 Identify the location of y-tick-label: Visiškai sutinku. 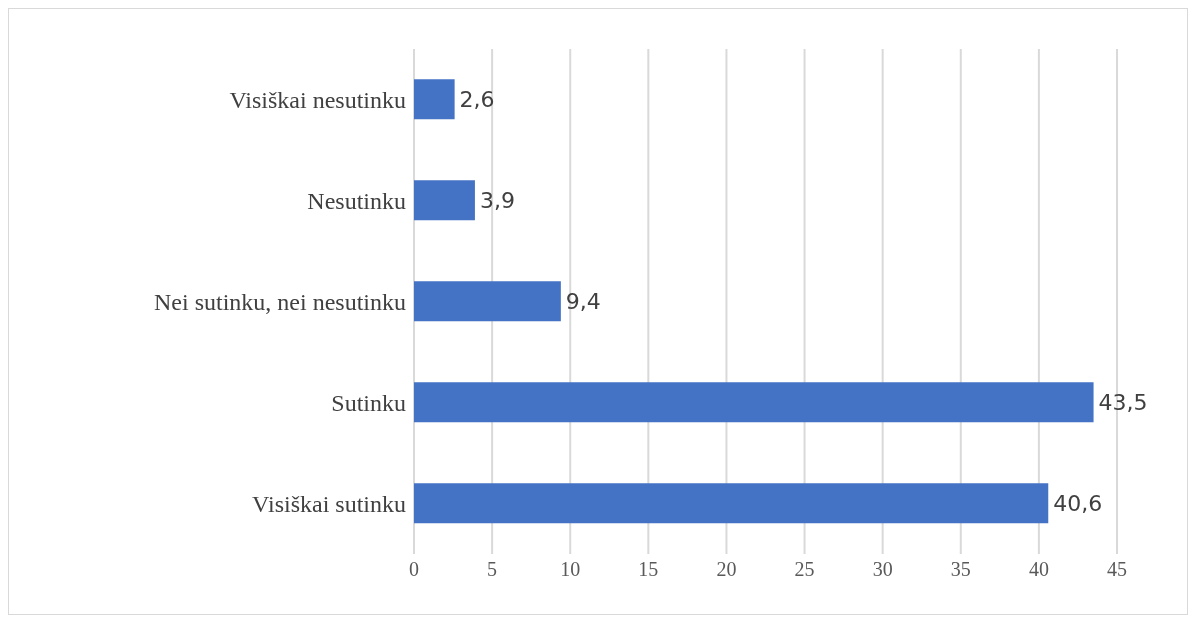
(329, 504).